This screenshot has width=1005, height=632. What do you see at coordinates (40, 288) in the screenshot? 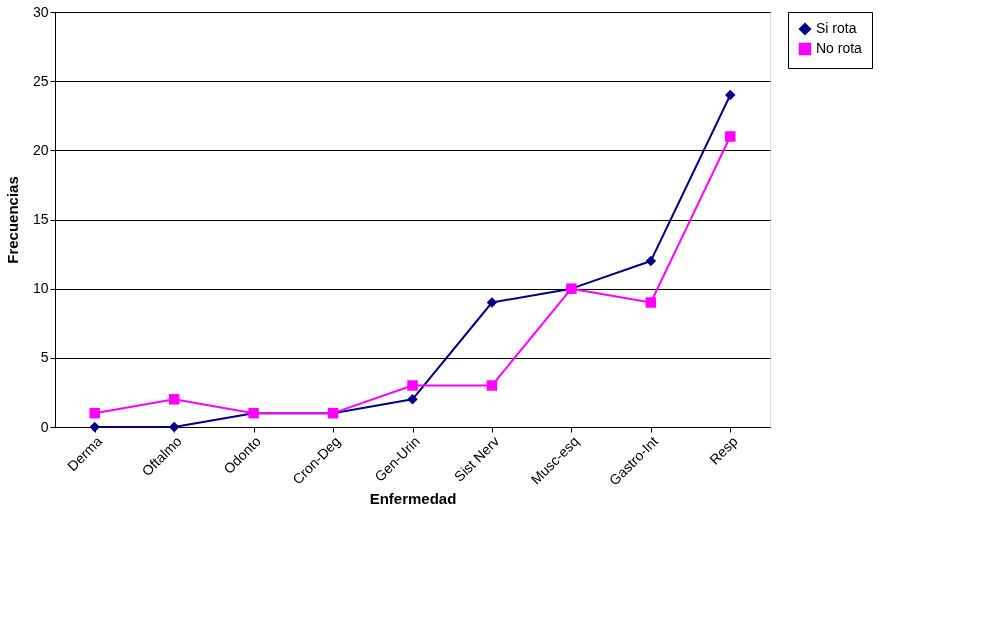
I see `y-tick-label: 10` at bounding box center [40, 288].